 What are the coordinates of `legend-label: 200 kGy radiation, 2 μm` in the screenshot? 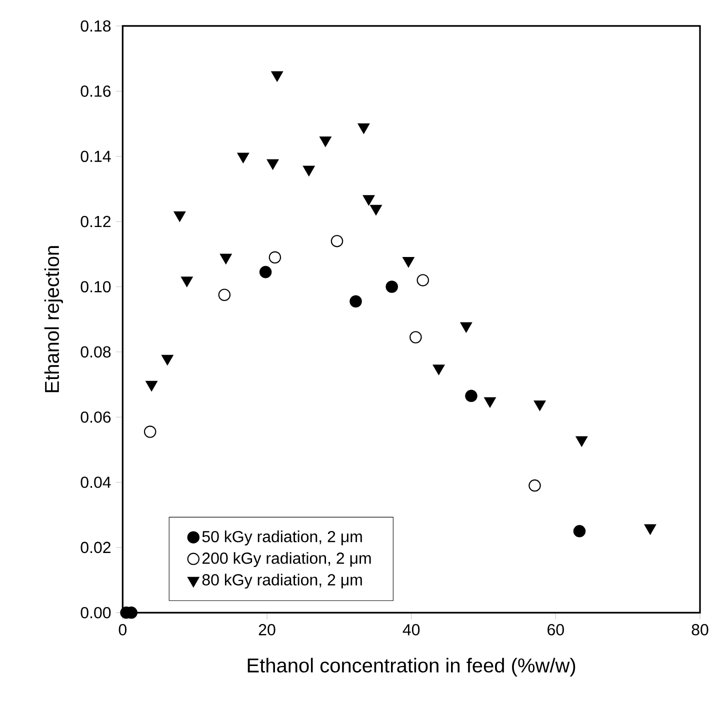 It's located at (286, 560).